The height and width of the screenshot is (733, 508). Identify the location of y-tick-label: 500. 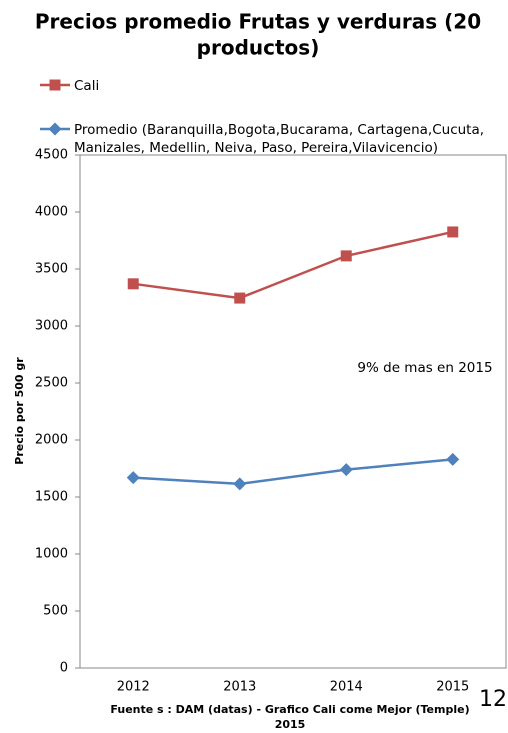
(55, 611).